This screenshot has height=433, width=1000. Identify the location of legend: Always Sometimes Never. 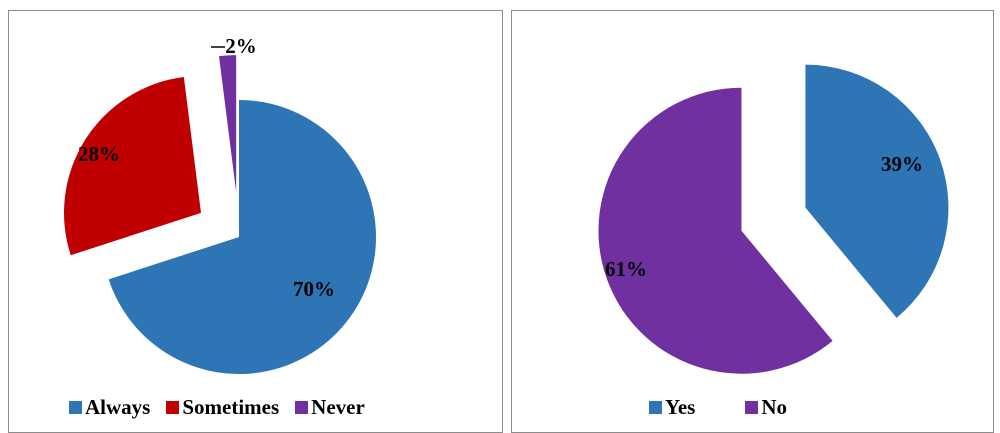
(225, 407).